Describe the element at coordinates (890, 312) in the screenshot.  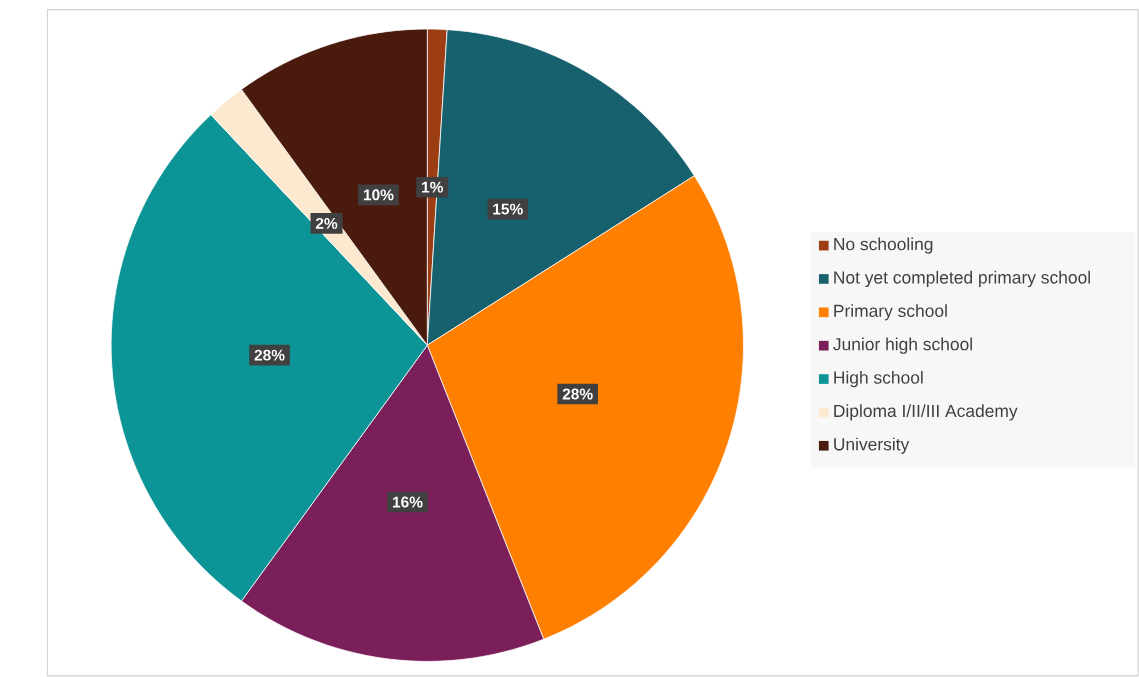
I see `legend-label: Primary school` at that location.